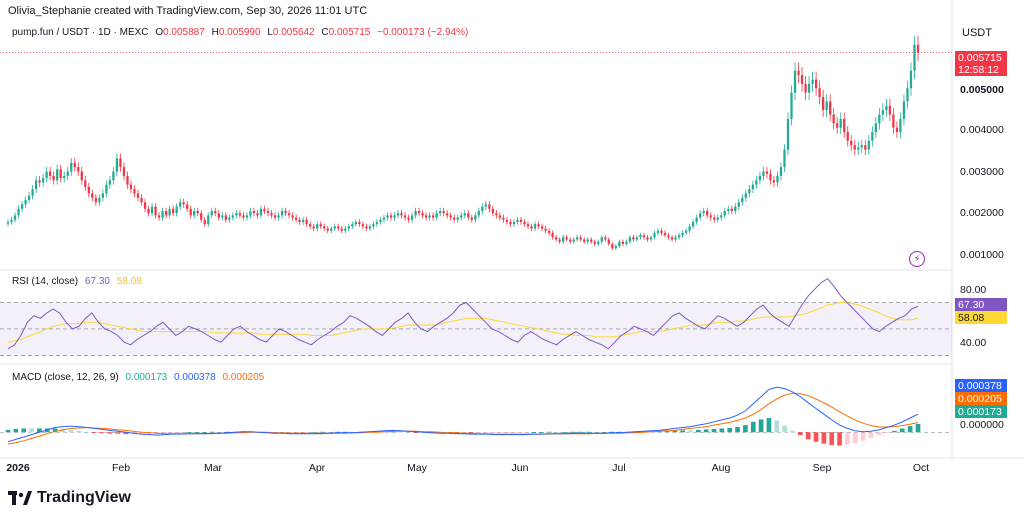  What do you see at coordinates (977, 33) in the screenshot?
I see `currency-label: USDT` at bounding box center [977, 33].